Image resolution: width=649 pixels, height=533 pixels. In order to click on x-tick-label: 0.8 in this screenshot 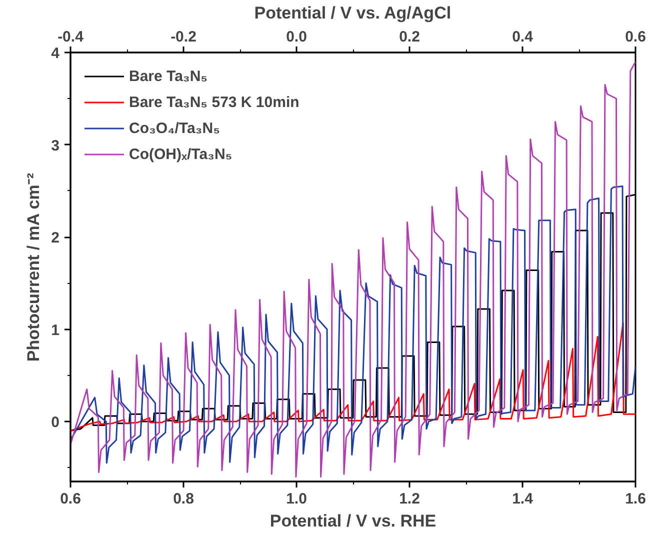, I will do `click(183, 499)`.